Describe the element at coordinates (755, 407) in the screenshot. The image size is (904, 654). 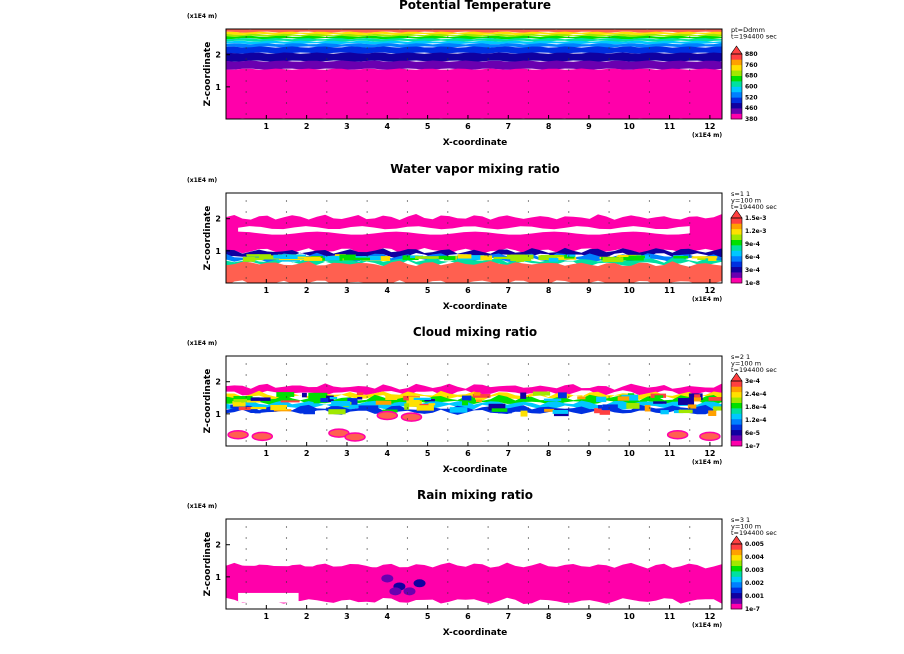
I see `colorbar-label: 1.8e-4` at that location.